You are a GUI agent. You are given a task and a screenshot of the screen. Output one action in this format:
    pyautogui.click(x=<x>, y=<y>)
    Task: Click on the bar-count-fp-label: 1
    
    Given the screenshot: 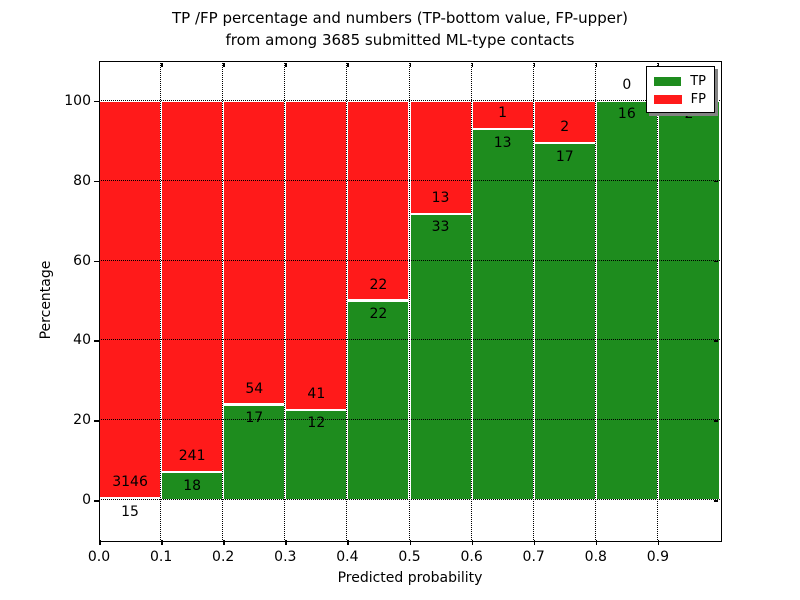 What is the action you would take?
    pyautogui.click(x=503, y=113)
    